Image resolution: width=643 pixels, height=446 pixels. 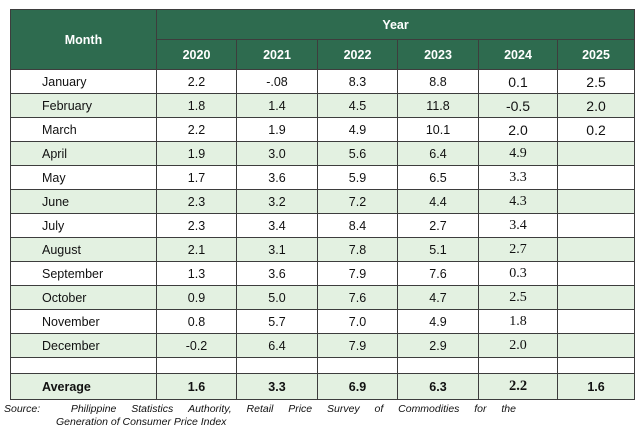 What do you see at coordinates (379, 409) in the screenshot?
I see `source-word: of` at bounding box center [379, 409].